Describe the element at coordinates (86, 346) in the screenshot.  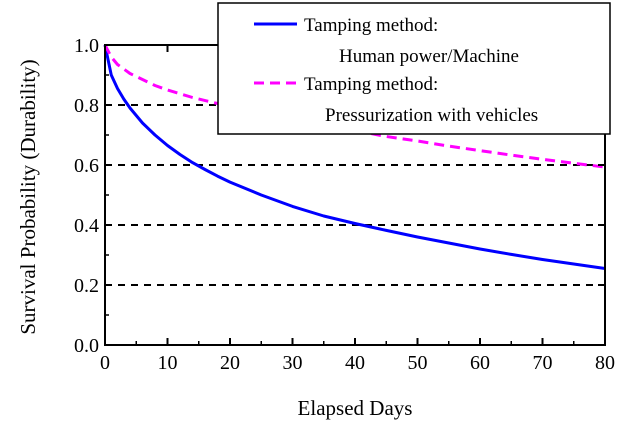
I see `y-tick-label-0: 0.0` at that location.